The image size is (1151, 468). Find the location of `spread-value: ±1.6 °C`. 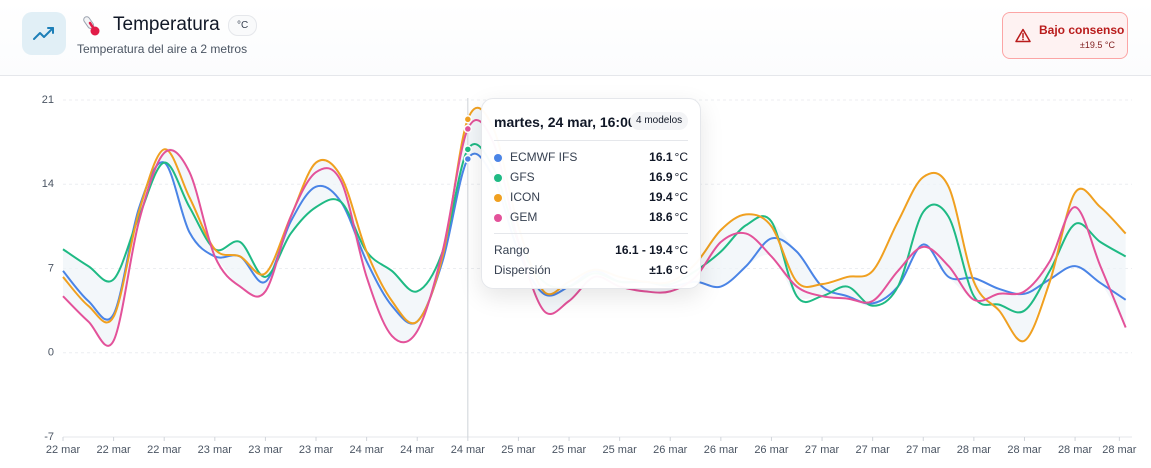

spread-value: ±1.6 °C is located at coordinates (668, 270).